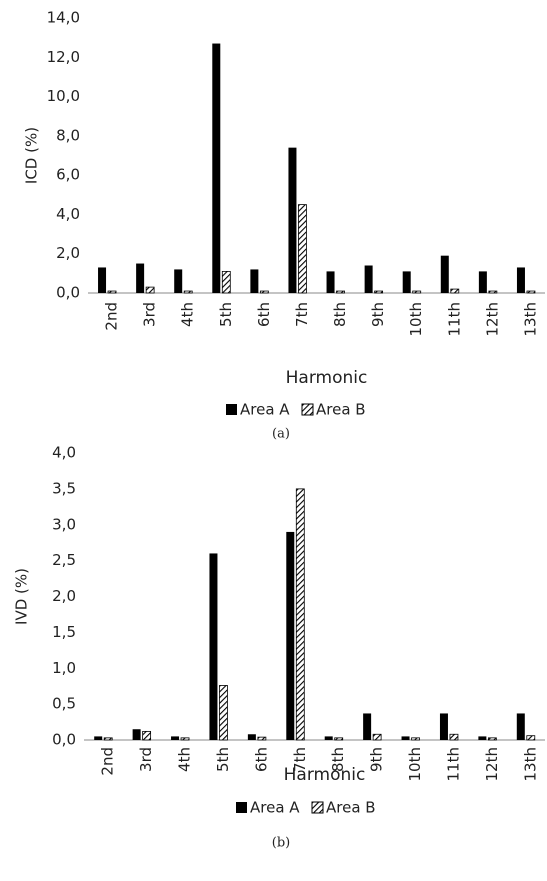 The height and width of the screenshot is (881, 547). What do you see at coordinates (63, 18) in the screenshot?
I see `y-tick-label: 14,0` at bounding box center [63, 18].